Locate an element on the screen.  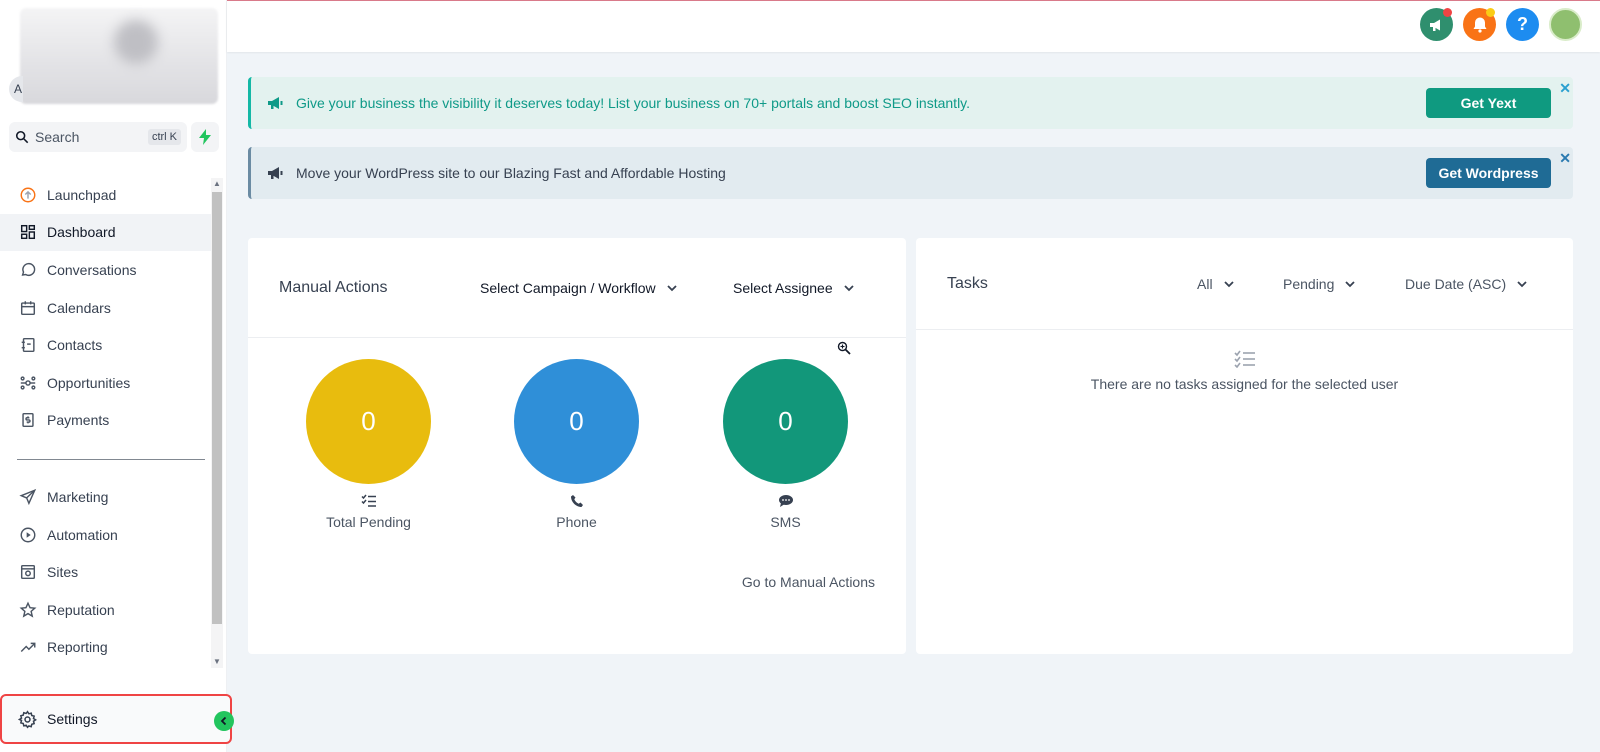
zoom-in-cursor-icon is located at coordinates (844, 348).